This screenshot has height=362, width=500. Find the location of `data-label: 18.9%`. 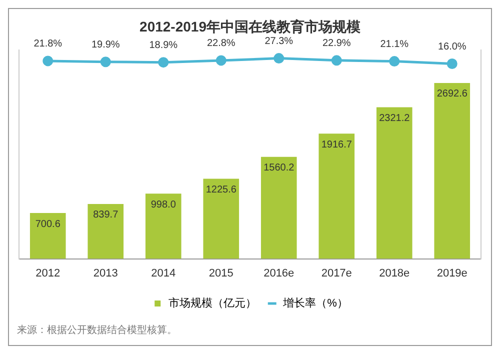

data-label: 18.9% is located at coordinates (163, 46).